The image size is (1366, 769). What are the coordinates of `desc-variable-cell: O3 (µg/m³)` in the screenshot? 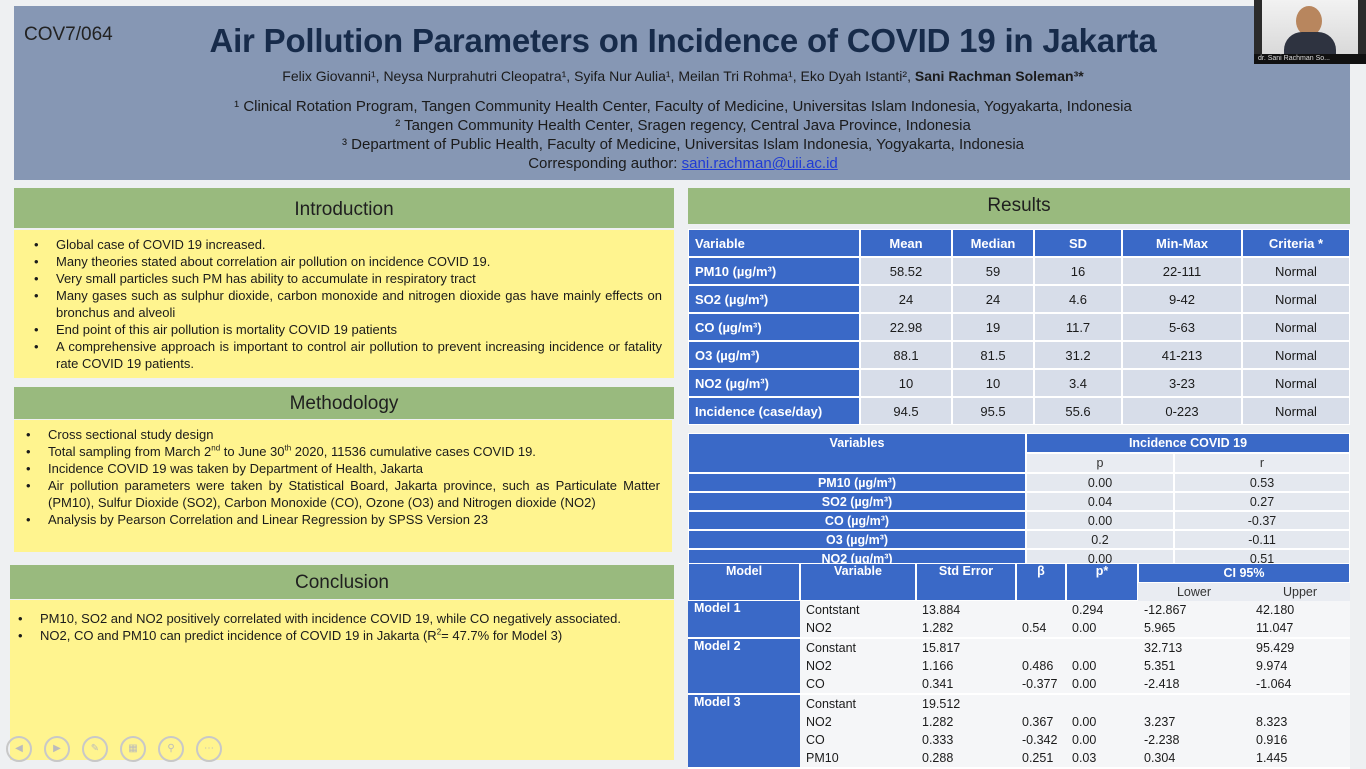 It's located at (774, 355).